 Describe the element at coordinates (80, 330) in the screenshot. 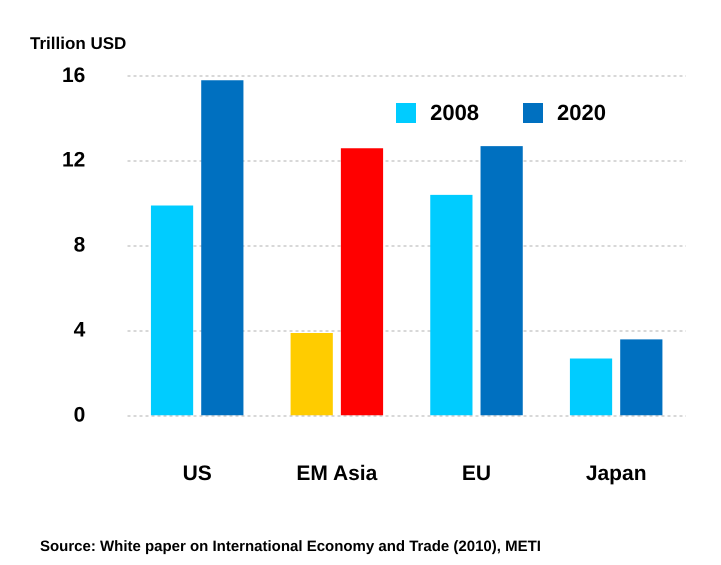

I see `y-tick-label: 4` at that location.